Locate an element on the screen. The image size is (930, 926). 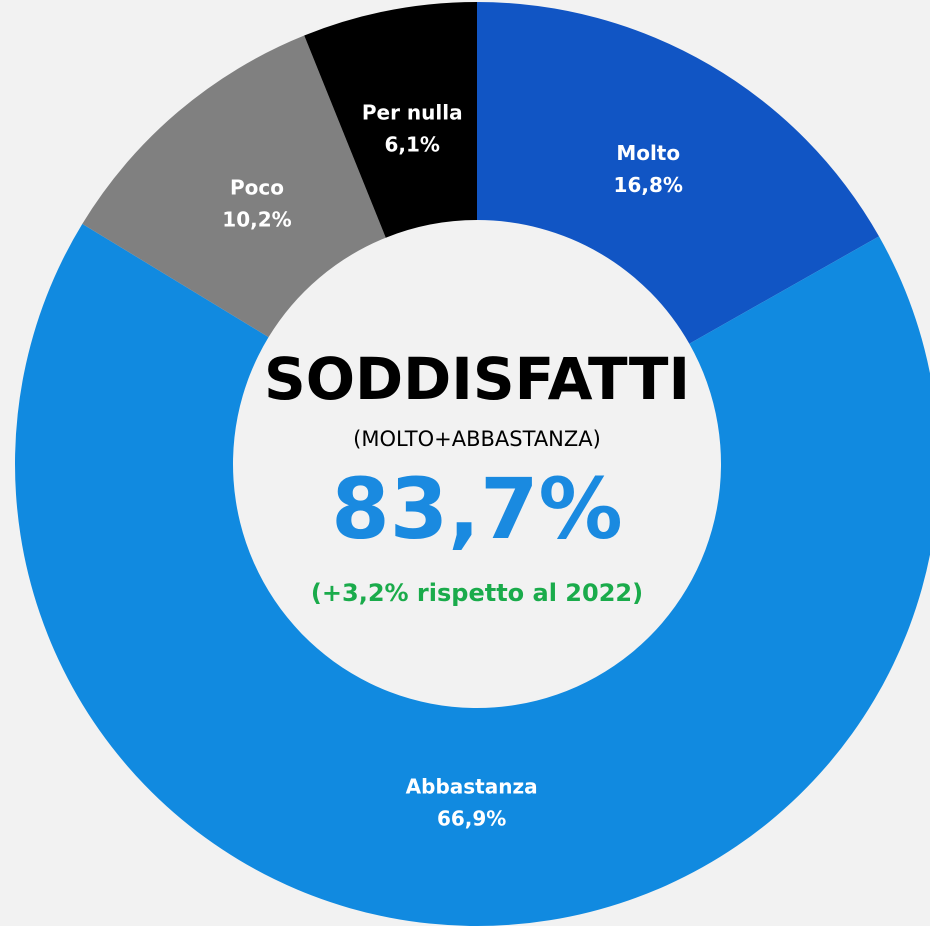
slice-name: Molto is located at coordinates (648, 153).